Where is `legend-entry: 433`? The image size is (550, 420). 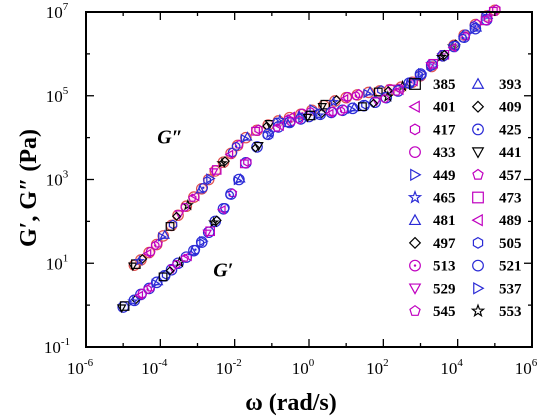
legend-entry: 433 is located at coordinates (432, 153).